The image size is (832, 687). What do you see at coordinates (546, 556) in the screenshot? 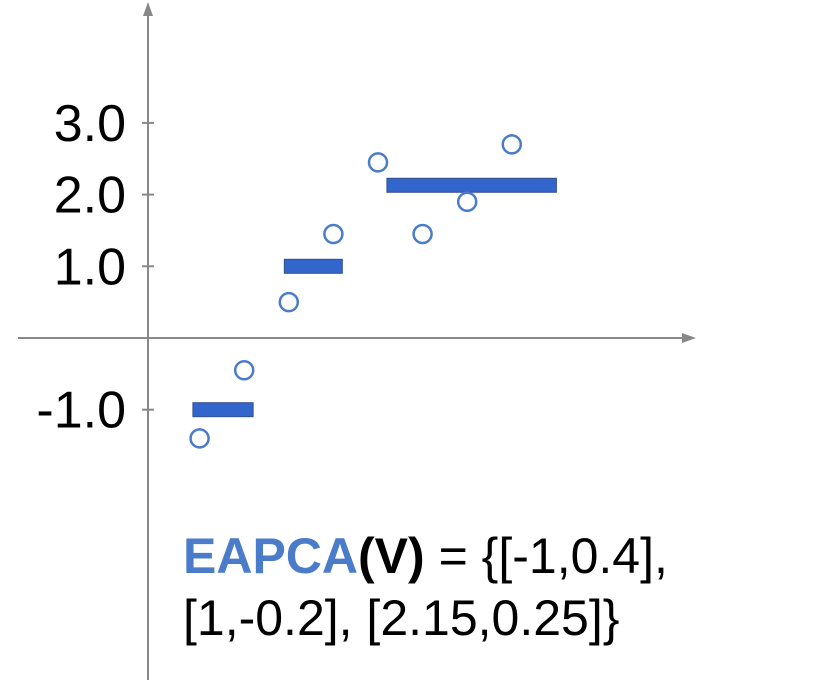
I see `formula-line1-rest: = {[-1,0.4],` at bounding box center [546, 556].